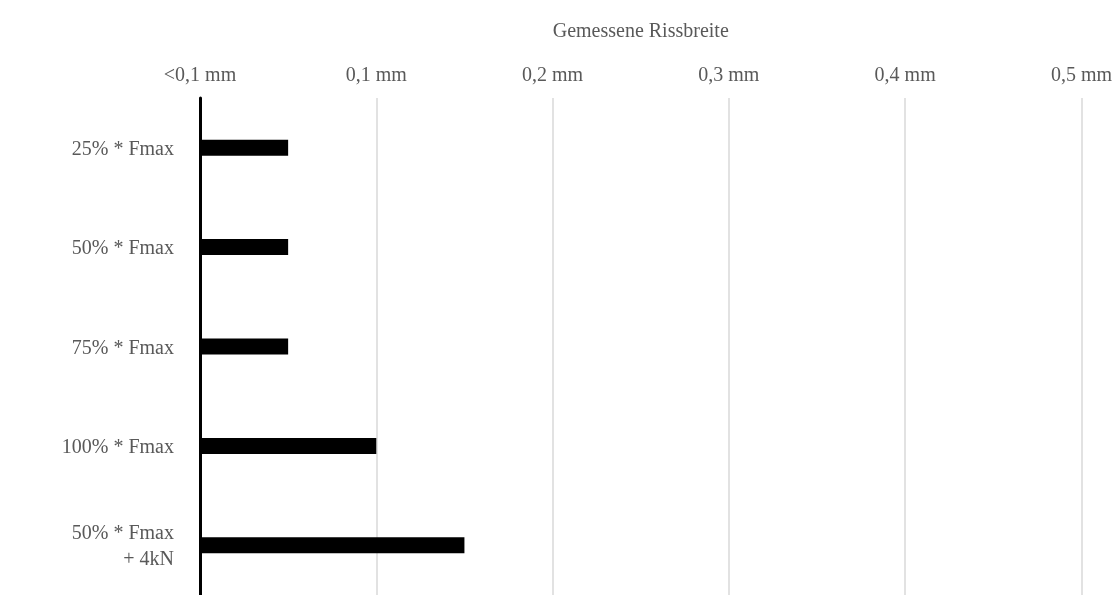 The image size is (1115, 595). I want to click on y-tick-label: 25% * Fmax, so click(122, 147).